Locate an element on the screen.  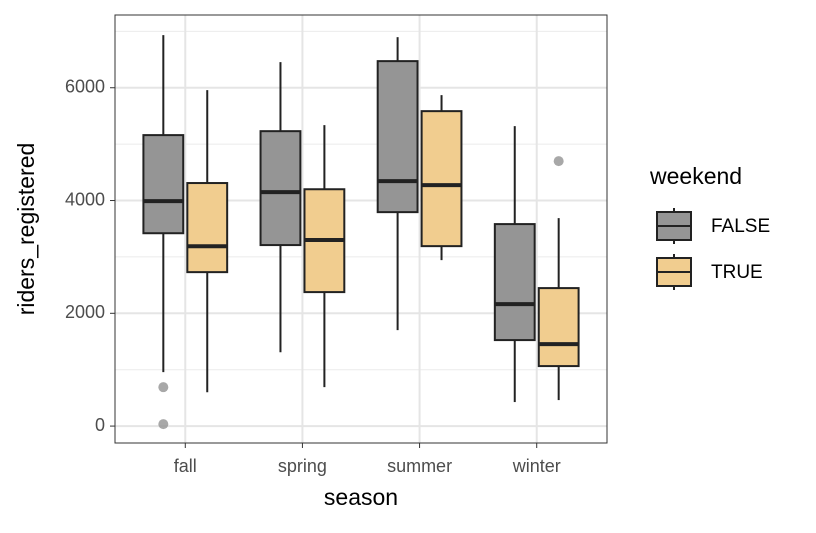
y-tick-label: 6000 is located at coordinates (85, 86).